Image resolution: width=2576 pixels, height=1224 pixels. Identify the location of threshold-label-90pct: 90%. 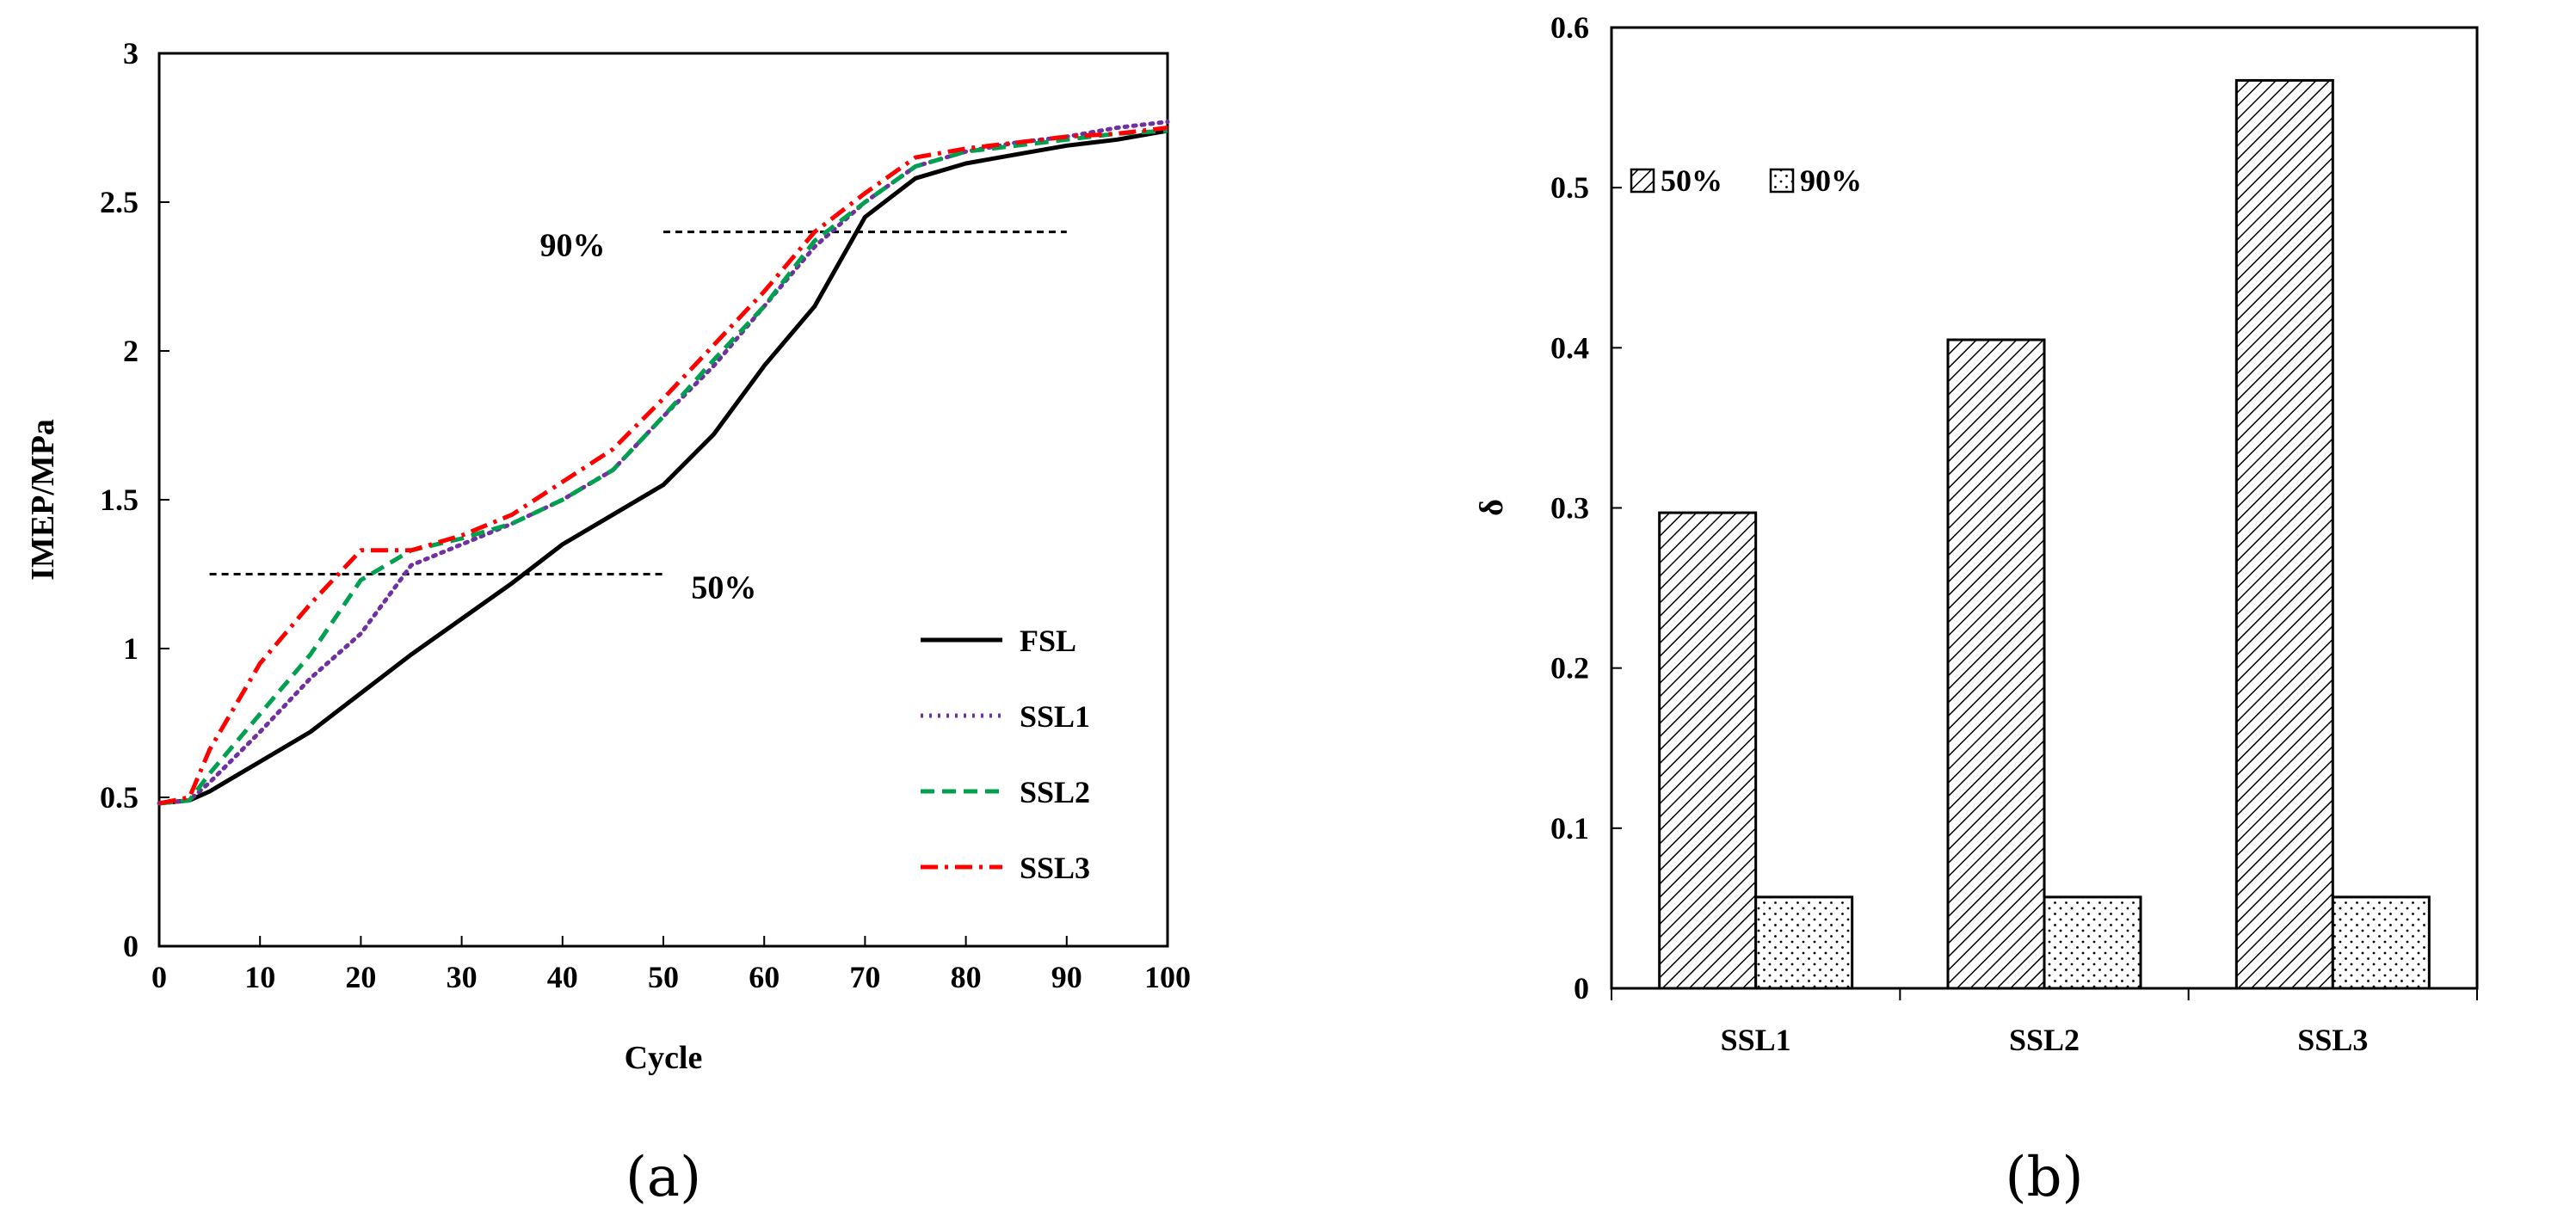
(573, 246).